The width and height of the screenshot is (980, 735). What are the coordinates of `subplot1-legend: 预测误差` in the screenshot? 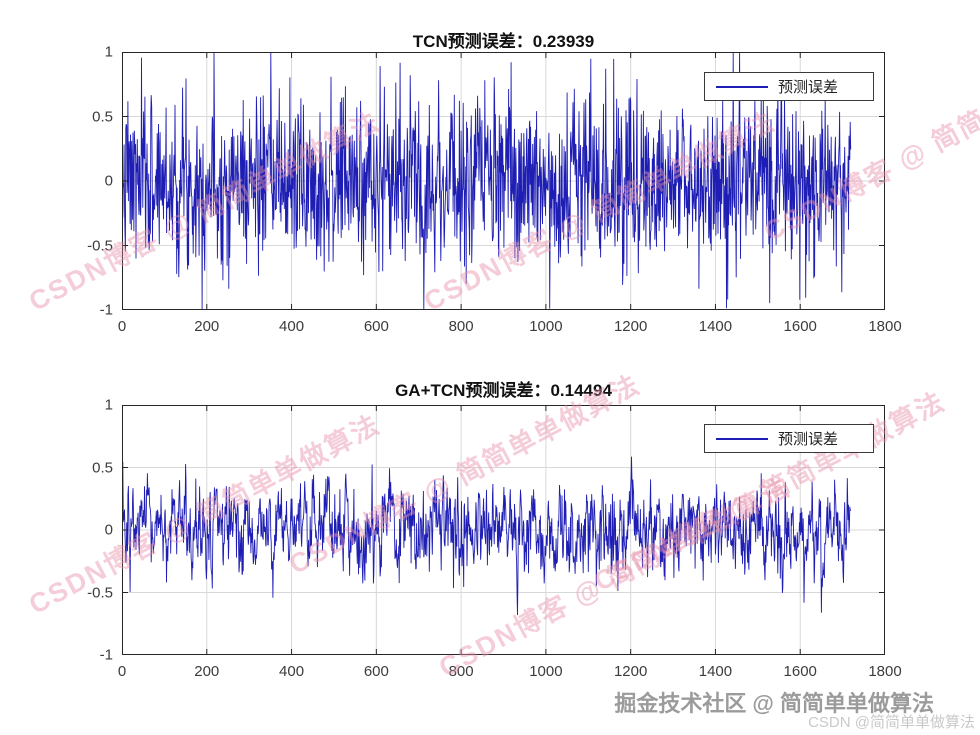 It's located at (789, 86).